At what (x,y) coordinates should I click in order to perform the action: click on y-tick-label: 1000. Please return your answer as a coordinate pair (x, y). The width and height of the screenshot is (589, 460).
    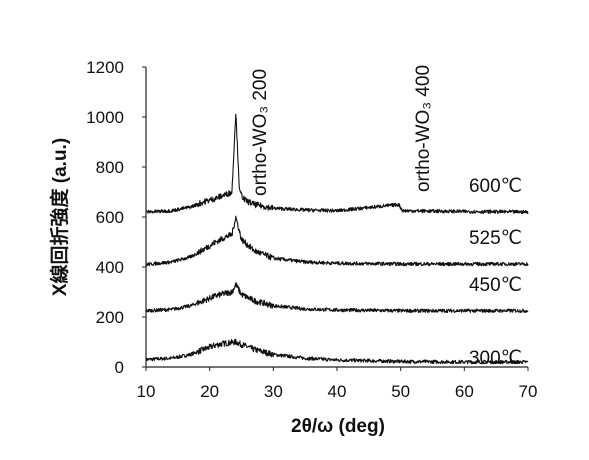
    Looking at the image, I should click on (105, 117).